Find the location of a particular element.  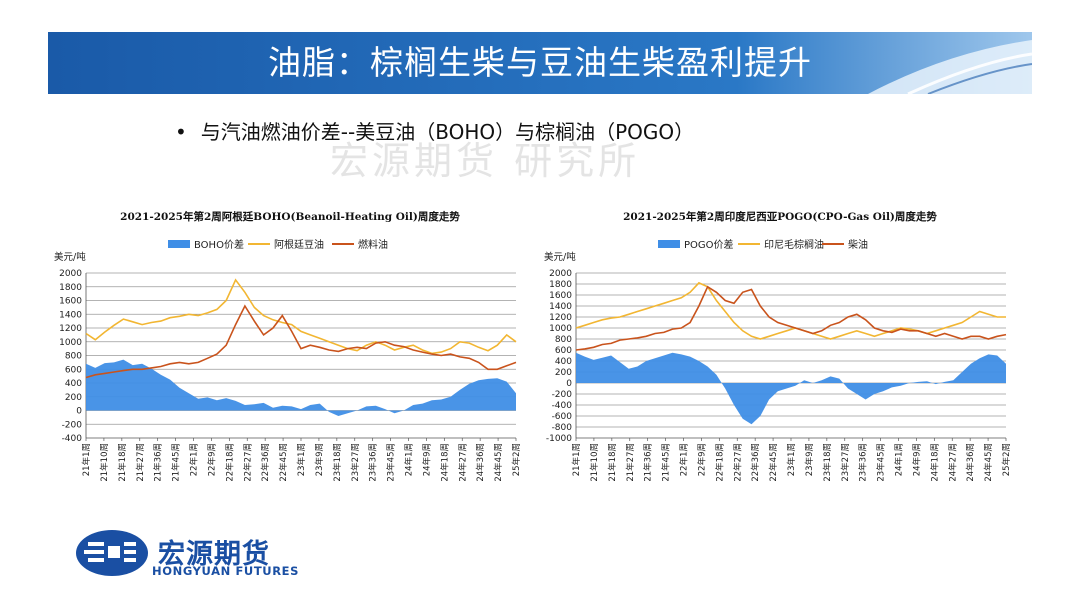

chart-title: 2021-2025年第2周印度尼西亚POGO(CPO-Gas Oil)周度走势 is located at coordinates (780, 216).